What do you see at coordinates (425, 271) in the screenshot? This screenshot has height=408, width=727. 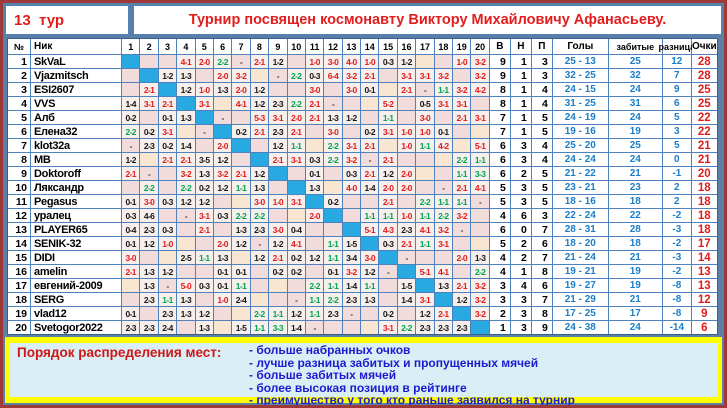 I see `score-cell: 5-1` at bounding box center [425, 271].